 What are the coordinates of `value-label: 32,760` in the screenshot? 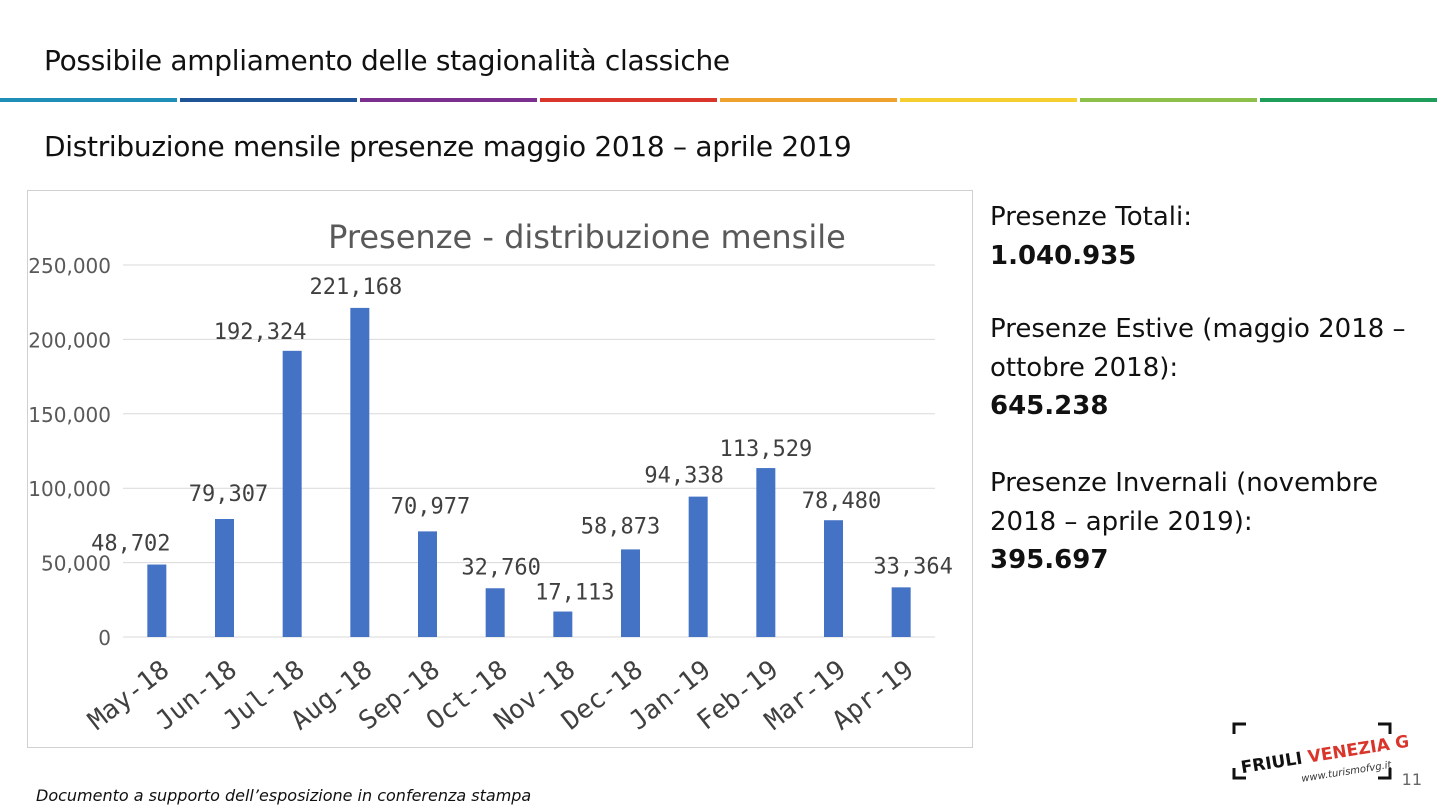 It's located at (500, 567).